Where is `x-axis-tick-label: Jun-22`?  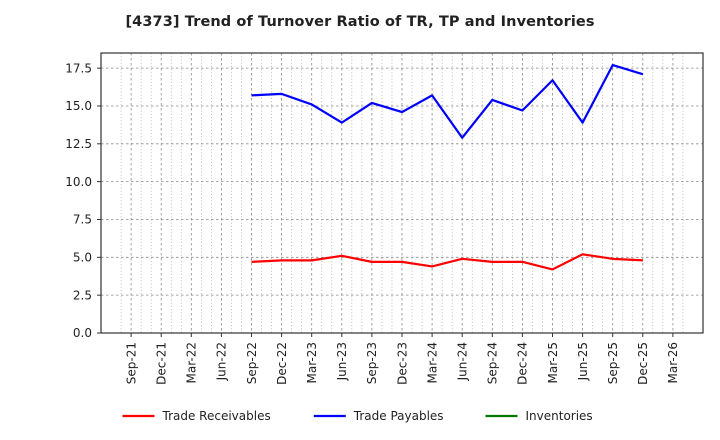 x-axis-tick-label: Jun-22 is located at coordinates (222, 361).